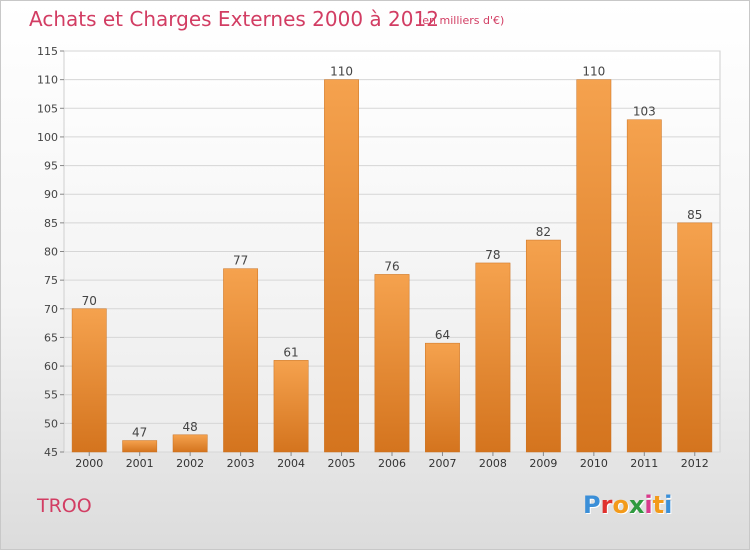 The image size is (750, 550). What do you see at coordinates (190, 463) in the screenshot?
I see `x-tick-label: 2002` at bounding box center [190, 463].